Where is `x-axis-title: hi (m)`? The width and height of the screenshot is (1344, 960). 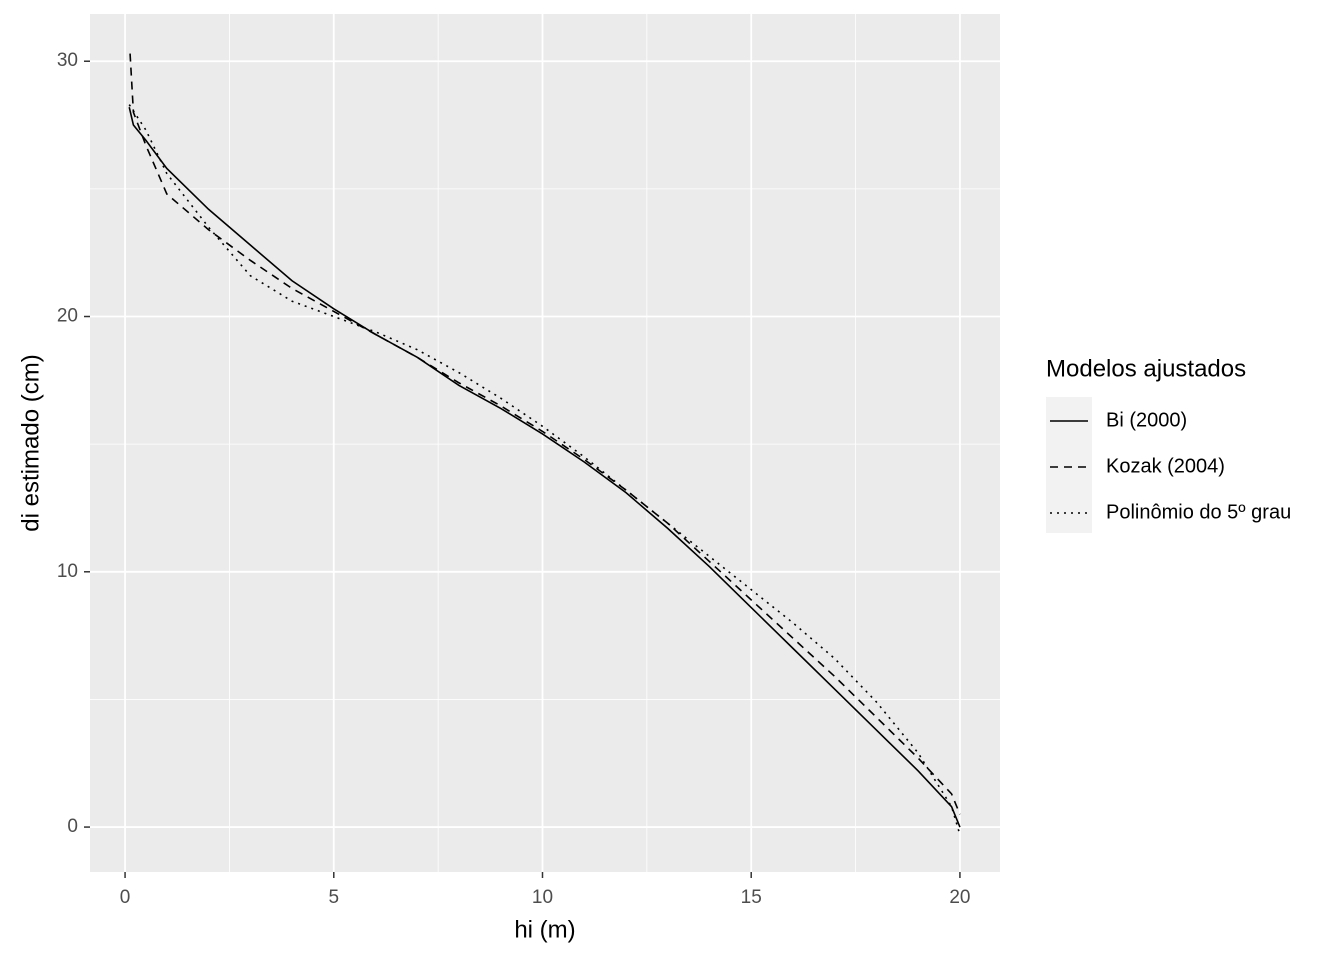 x-axis-title: hi (m) is located at coordinates (544, 929).